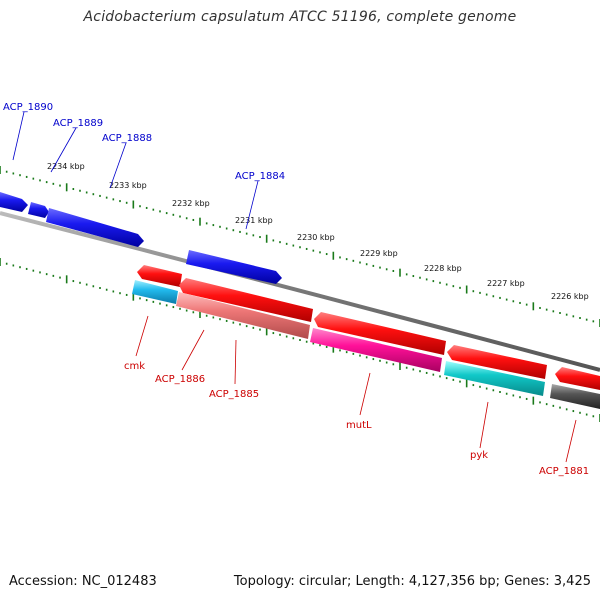 The height and width of the screenshot is (600, 600). What do you see at coordinates (570, 296) in the screenshot?
I see `kbp-label: 2226 kbp` at bounding box center [570, 296].